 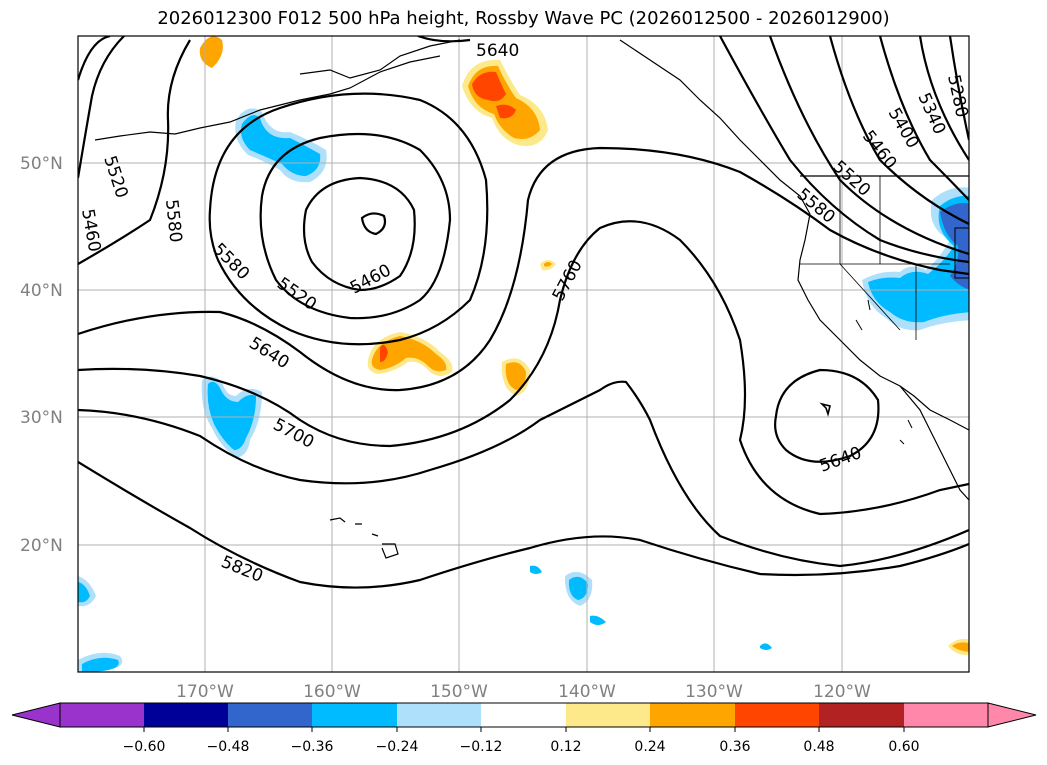 I want to click on state-borders, so click(x=875, y=258).